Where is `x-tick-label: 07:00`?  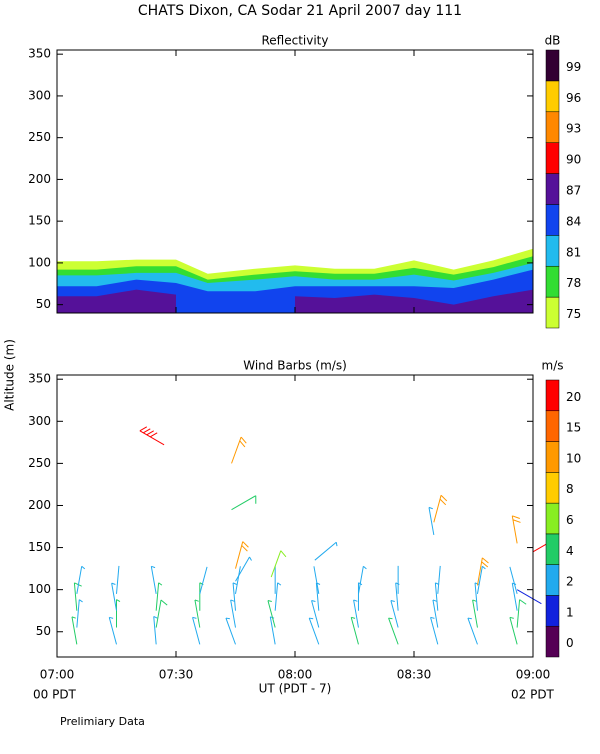 x-tick-label: 07:00 is located at coordinates (57, 675).